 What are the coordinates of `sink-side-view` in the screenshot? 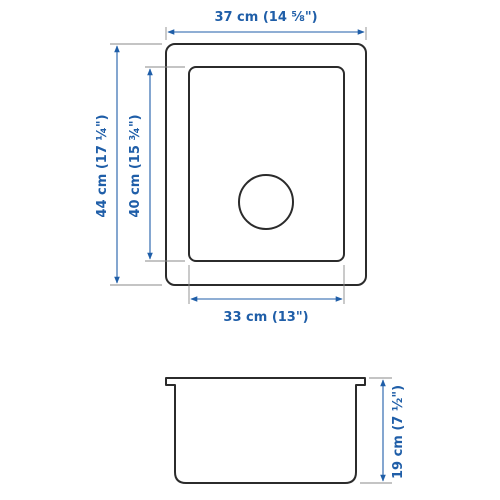 It's located at (265, 430).